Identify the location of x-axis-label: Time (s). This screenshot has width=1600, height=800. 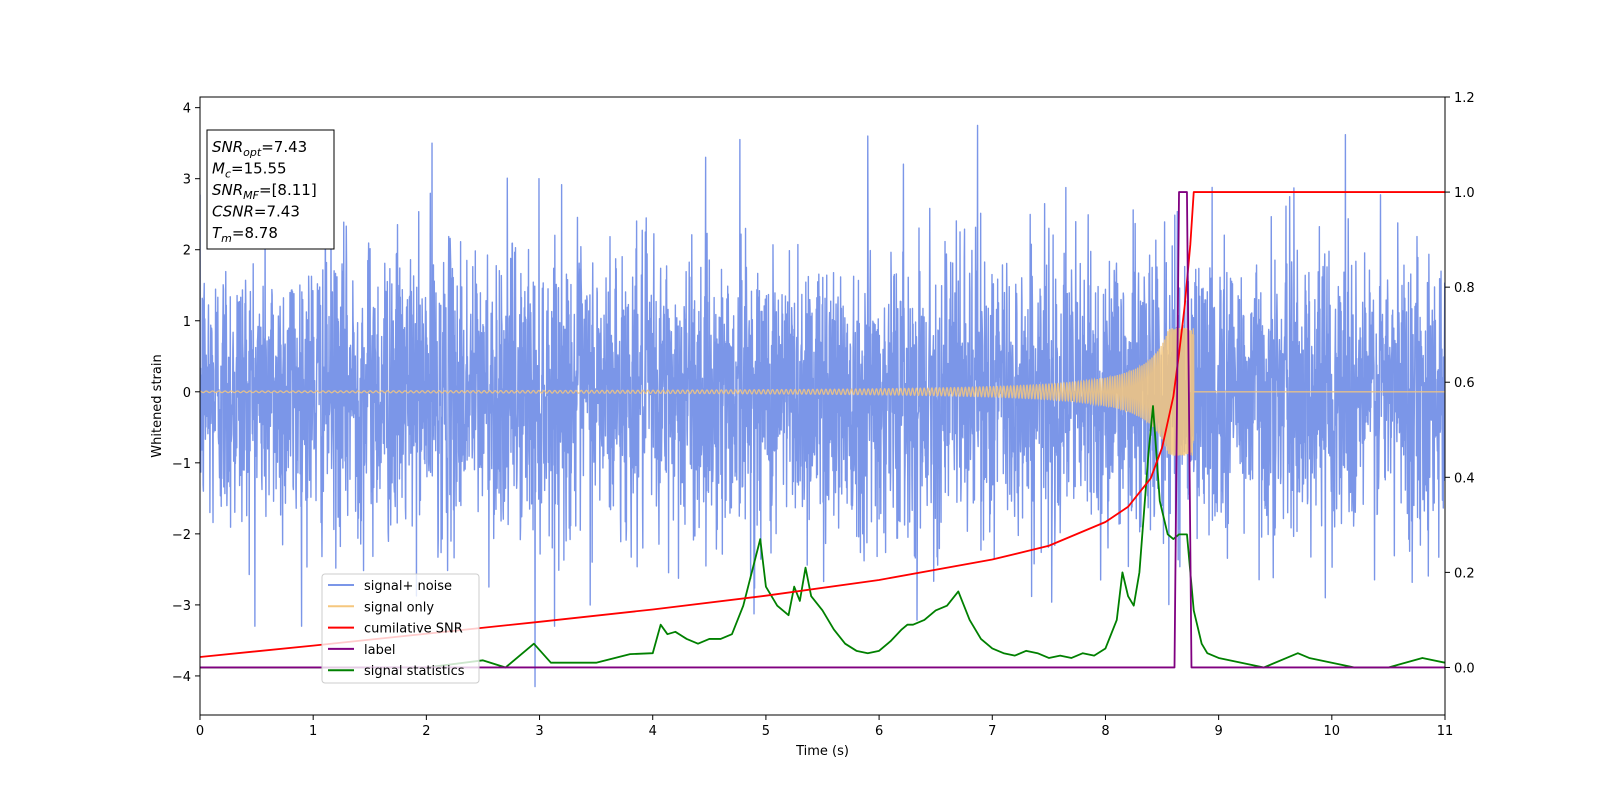
(822, 751).